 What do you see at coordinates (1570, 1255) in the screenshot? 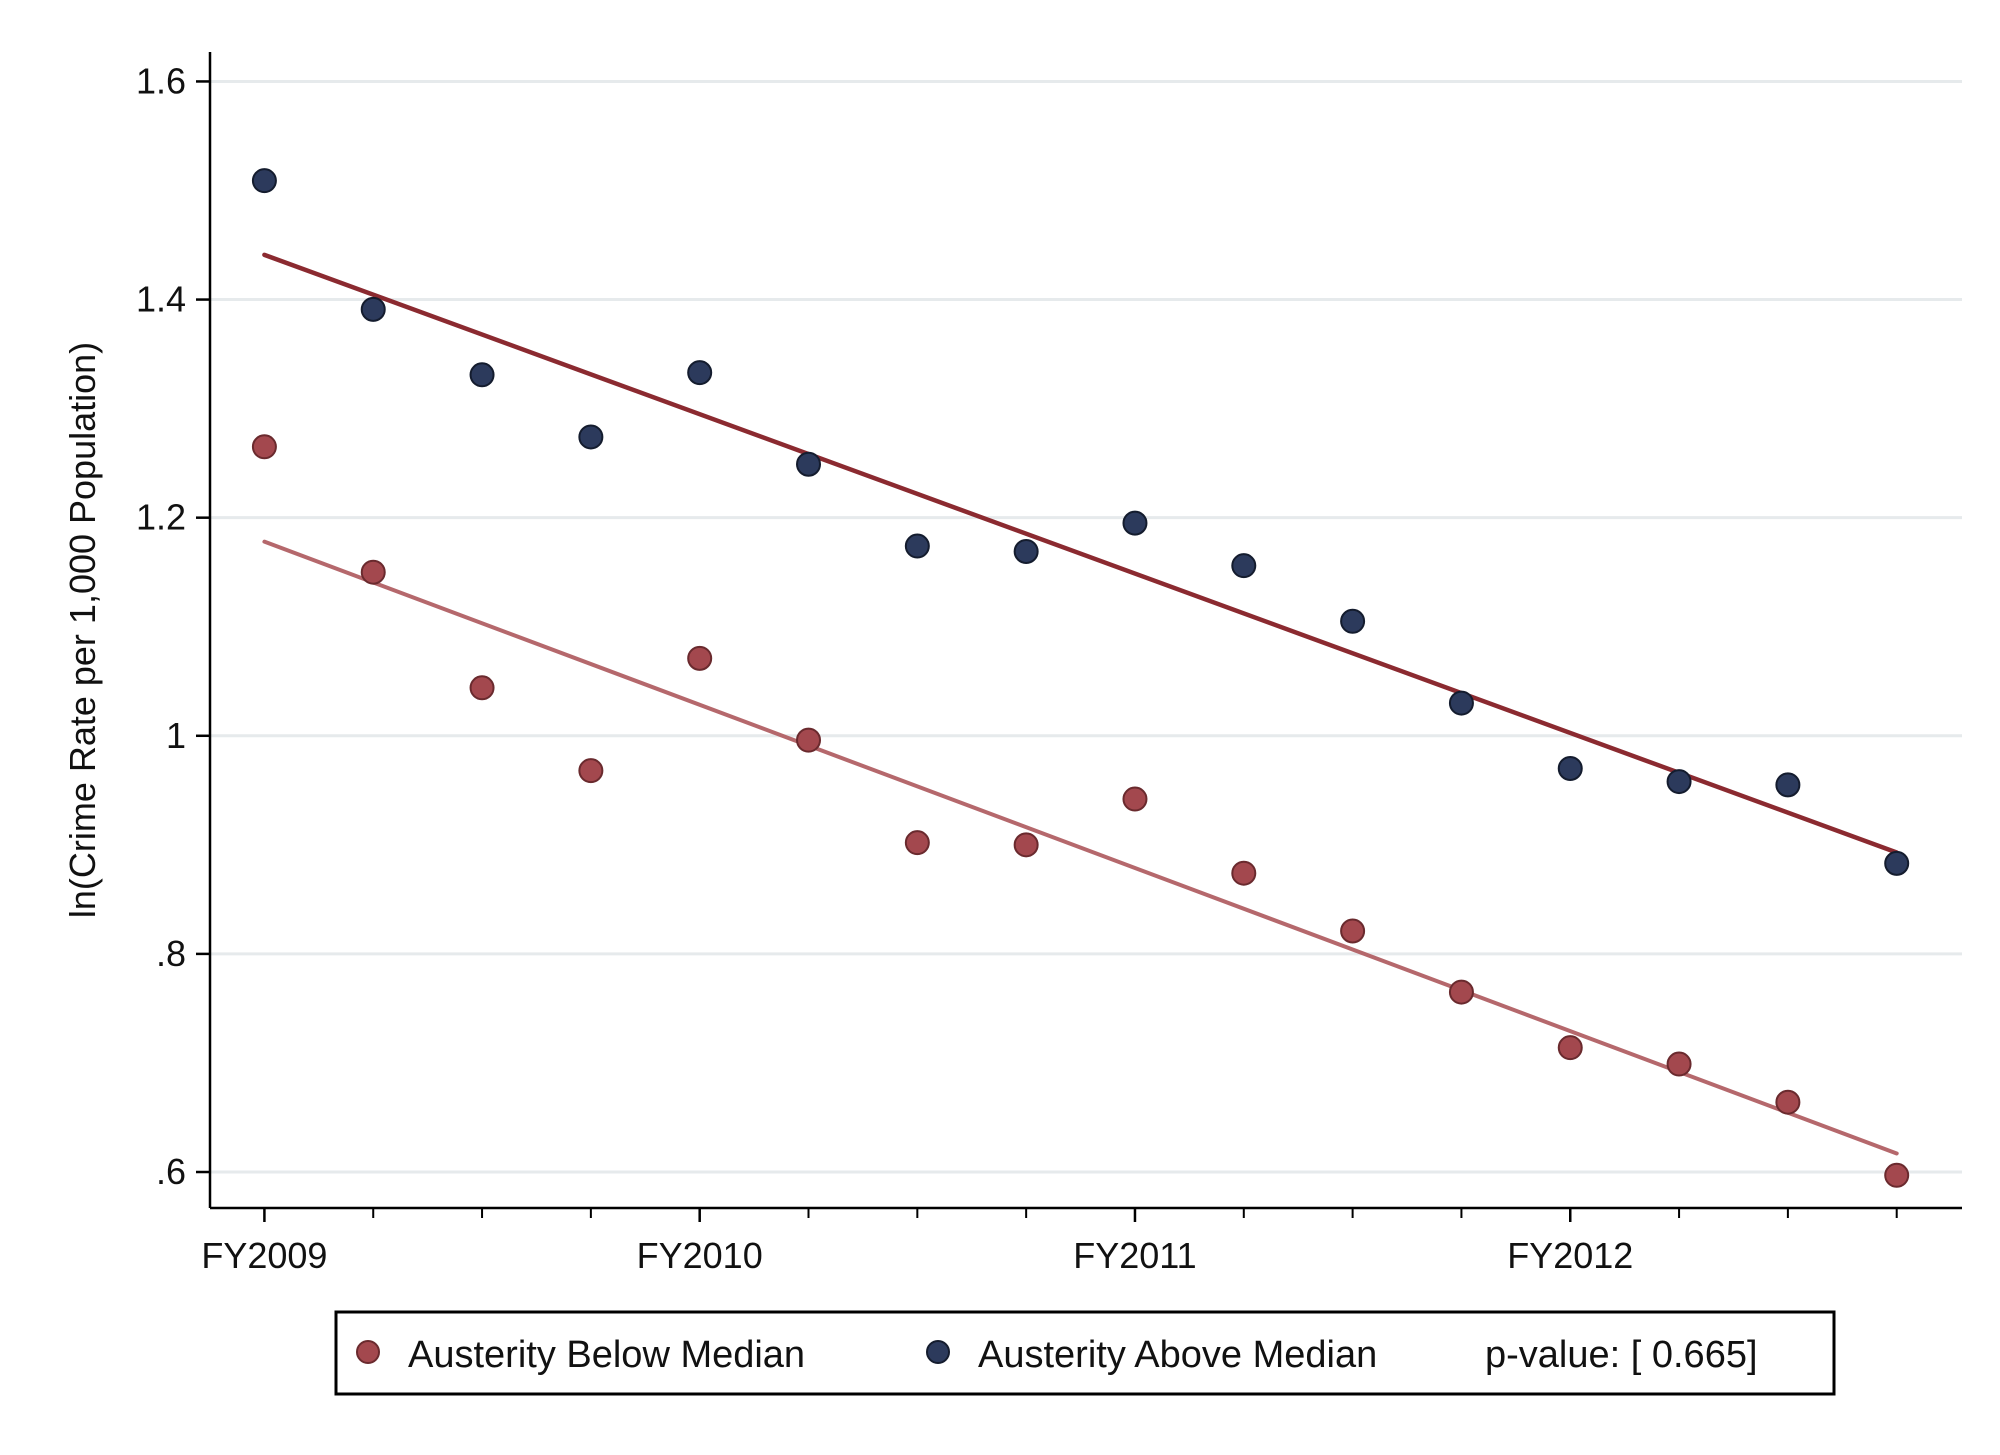
I see `x-tick-label: FY2012` at bounding box center [1570, 1255].